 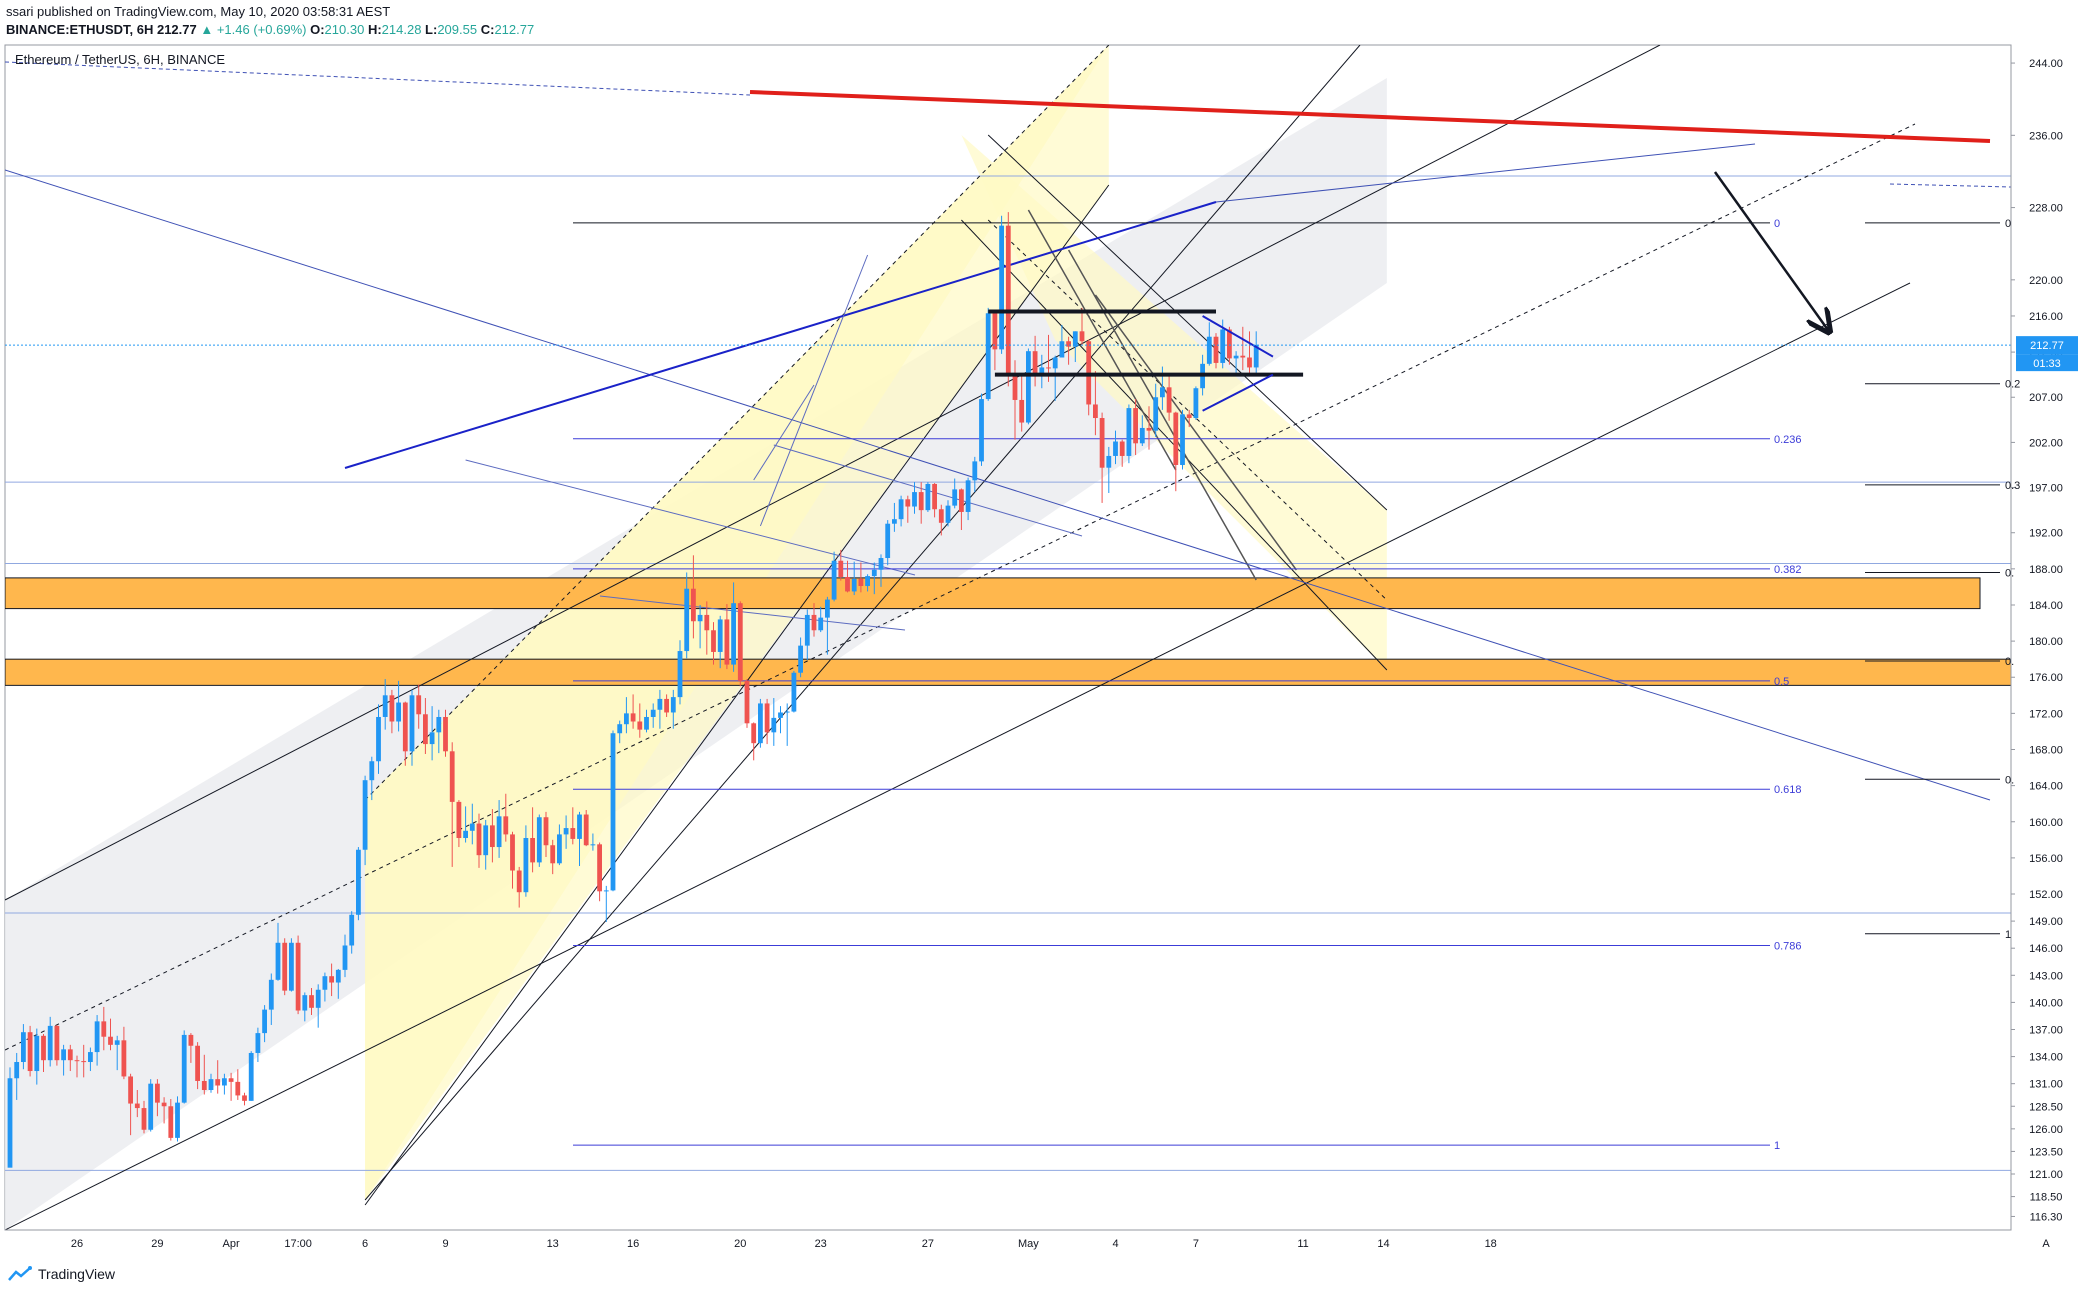 What do you see at coordinates (2046, 1085) in the screenshot?
I see `y-tick-label: 131.00` at bounding box center [2046, 1085].